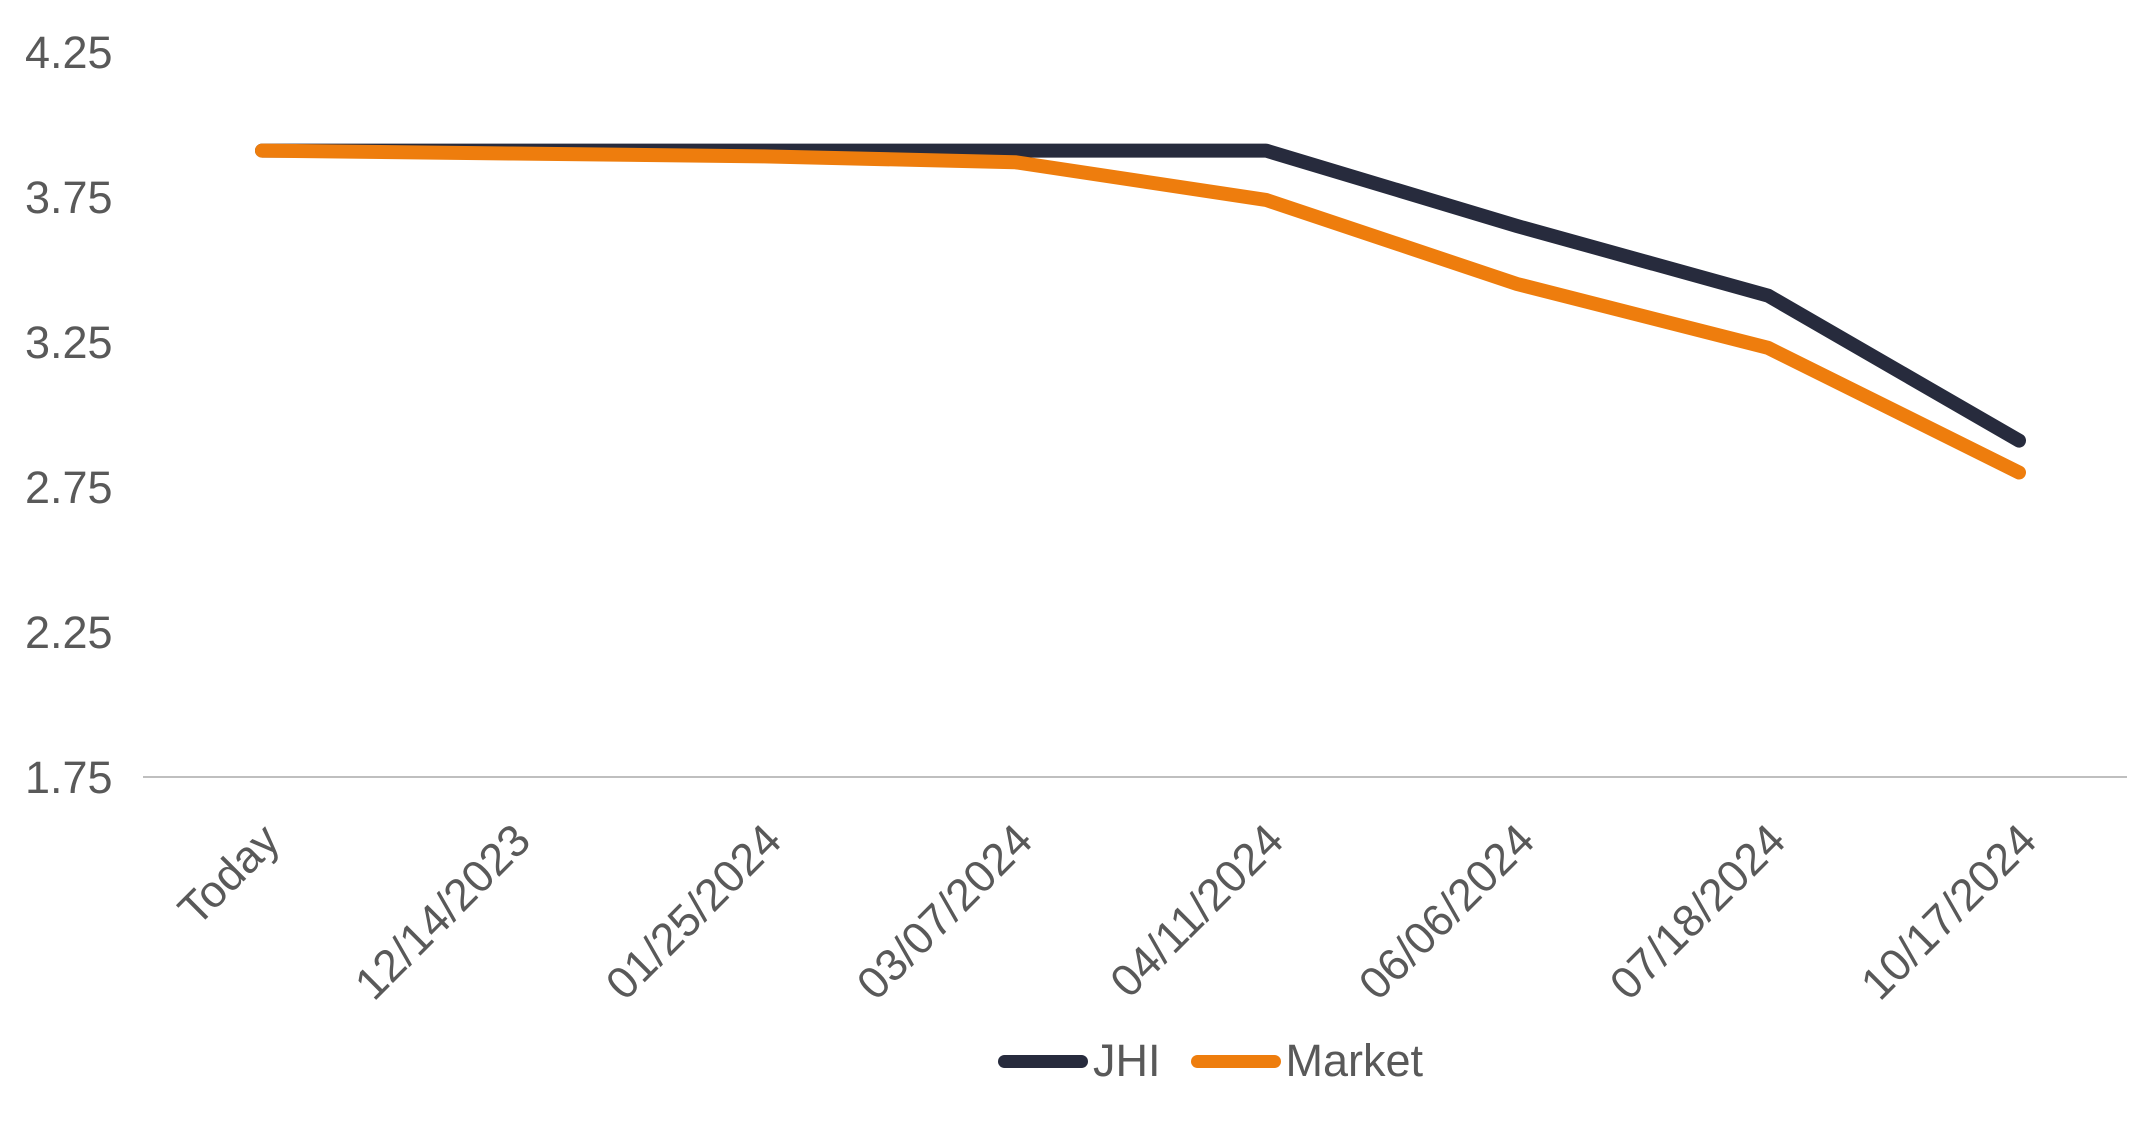  What do you see at coordinates (442, 911) in the screenshot?
I see `x-tick-label-1: 12/14/2023` at bounding box center [442, 911].